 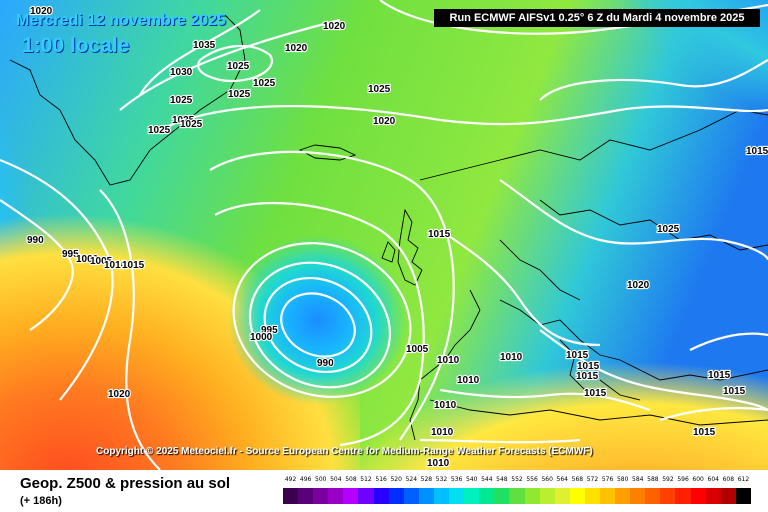 I want to click on legend-tick-label: 600, so click(x=698, y=479).